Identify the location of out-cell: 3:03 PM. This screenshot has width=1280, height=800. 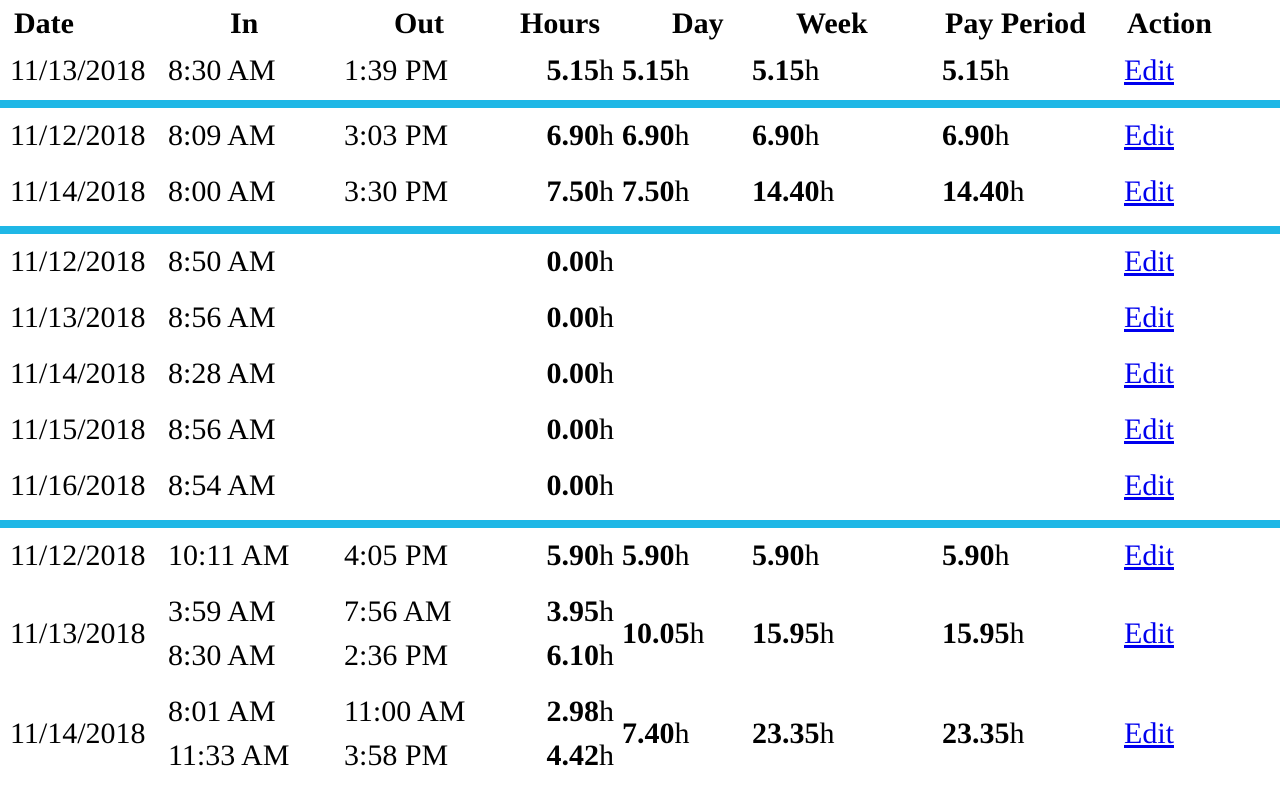
(396, 135).